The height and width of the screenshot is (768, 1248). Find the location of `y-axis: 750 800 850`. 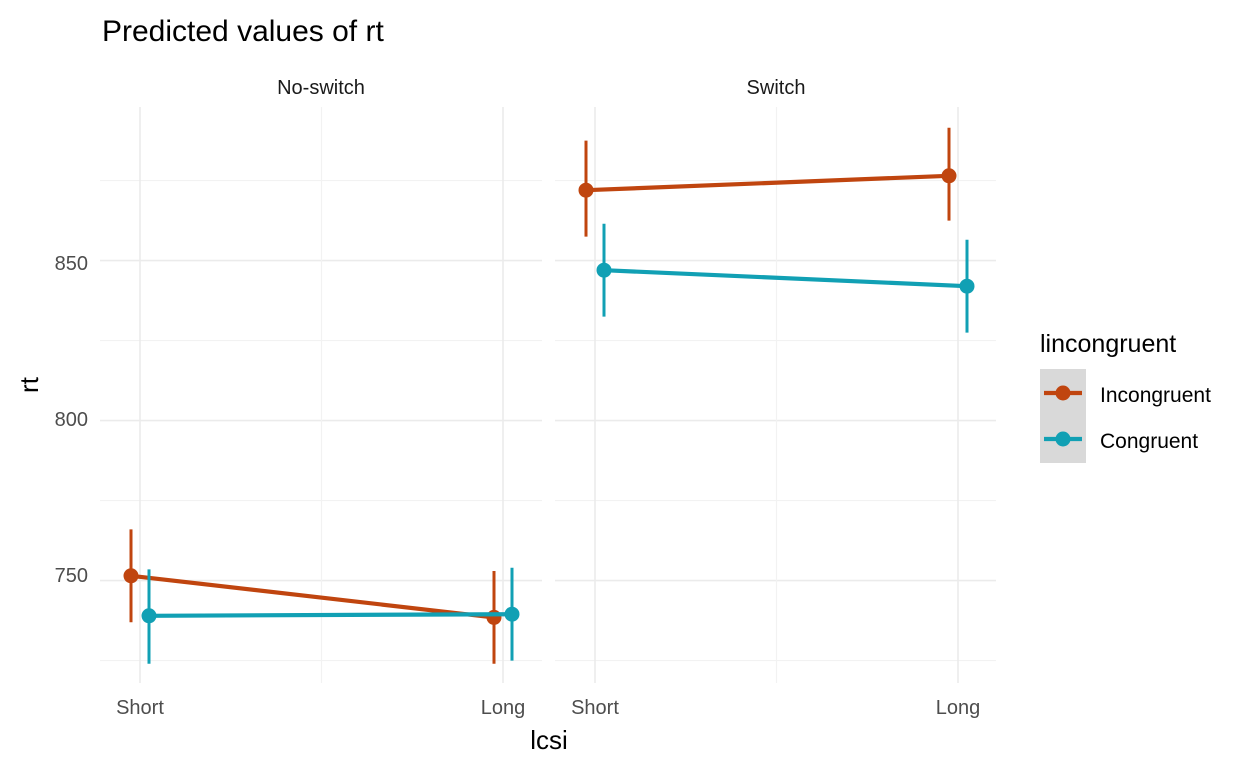

y-axis: 750 800 850 is located at coordinates (71, 420).